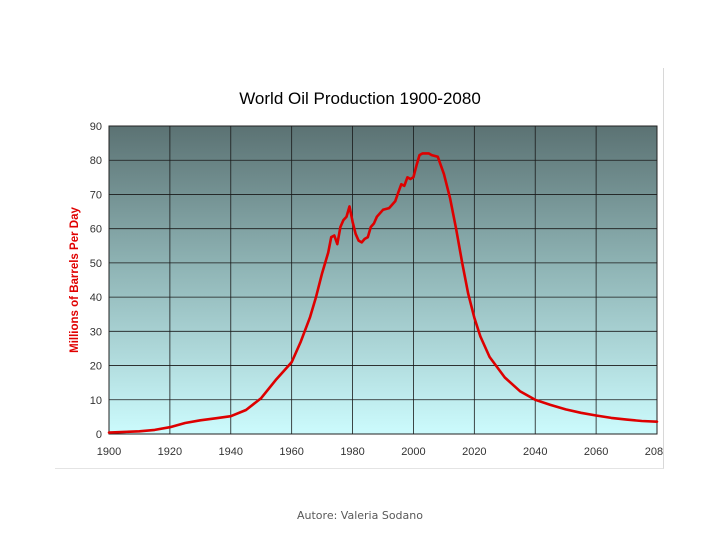 Image resolution: width=720 pixels, height=540 pixels. I want to click on y-tick-label: 10, so click(96, 401).